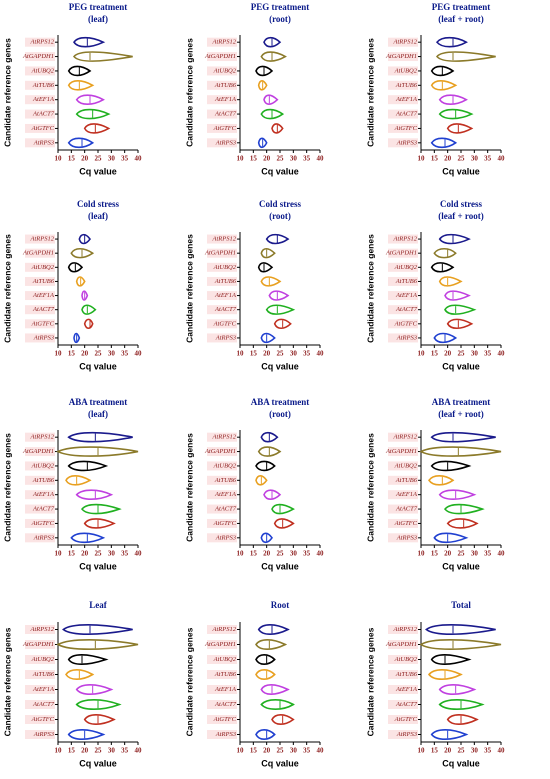  What do you see at coordinates (307, 554) in the screenshot?
I see `x-tick-label: 35` at bounding box center [307, 554].